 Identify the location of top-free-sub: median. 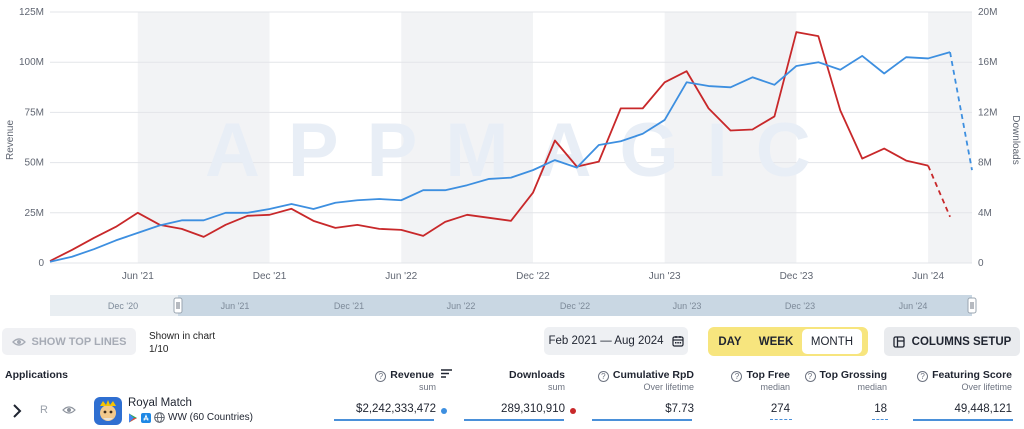
(775, 387).